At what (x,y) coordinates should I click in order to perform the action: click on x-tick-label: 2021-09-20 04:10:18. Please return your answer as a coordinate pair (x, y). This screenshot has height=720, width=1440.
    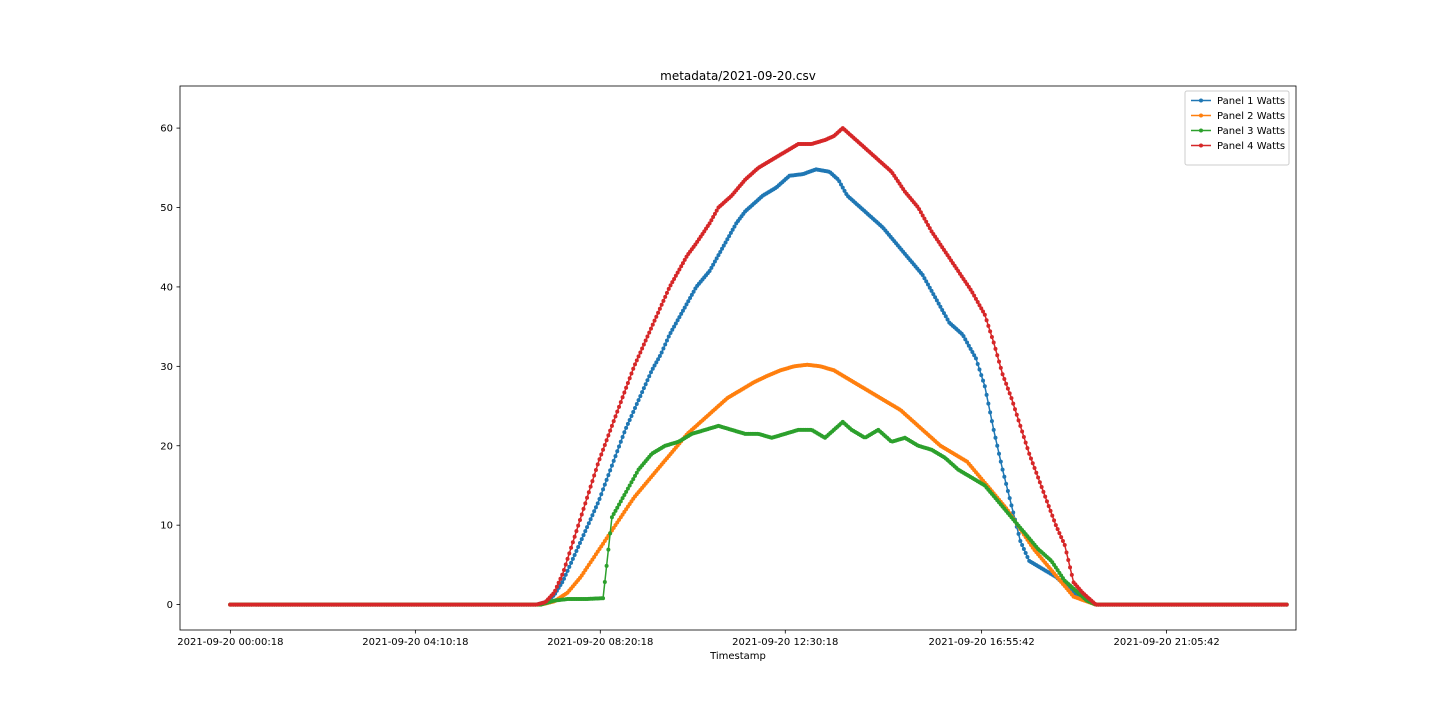
    Looking at the image, I should click on (415, 642).